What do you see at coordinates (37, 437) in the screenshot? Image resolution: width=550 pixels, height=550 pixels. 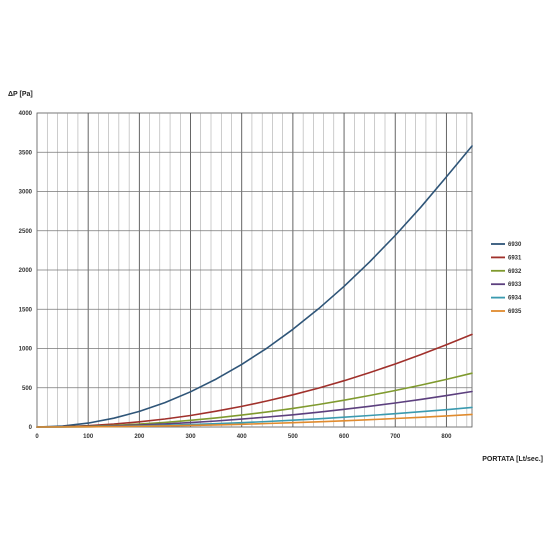 I see `x-tick-label: 0` at bounding box center [37, 437].